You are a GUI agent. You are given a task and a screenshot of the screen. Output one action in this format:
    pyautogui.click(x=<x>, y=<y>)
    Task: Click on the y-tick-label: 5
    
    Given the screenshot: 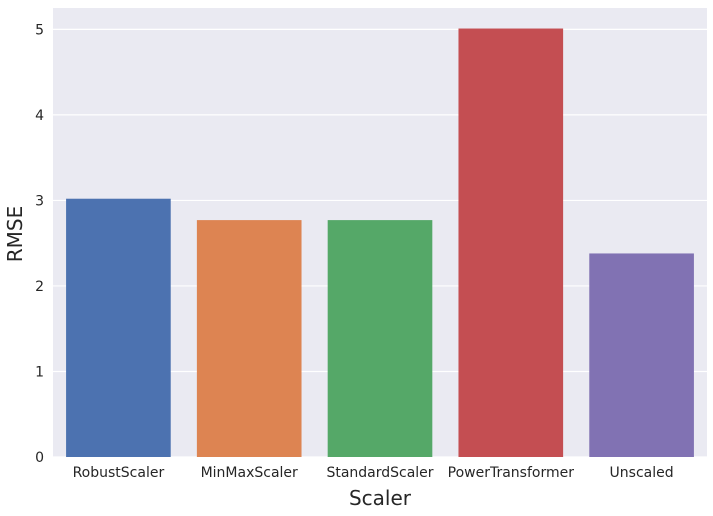 What is the action you would take?
    pyautogui.click(x=39, y=30)
    